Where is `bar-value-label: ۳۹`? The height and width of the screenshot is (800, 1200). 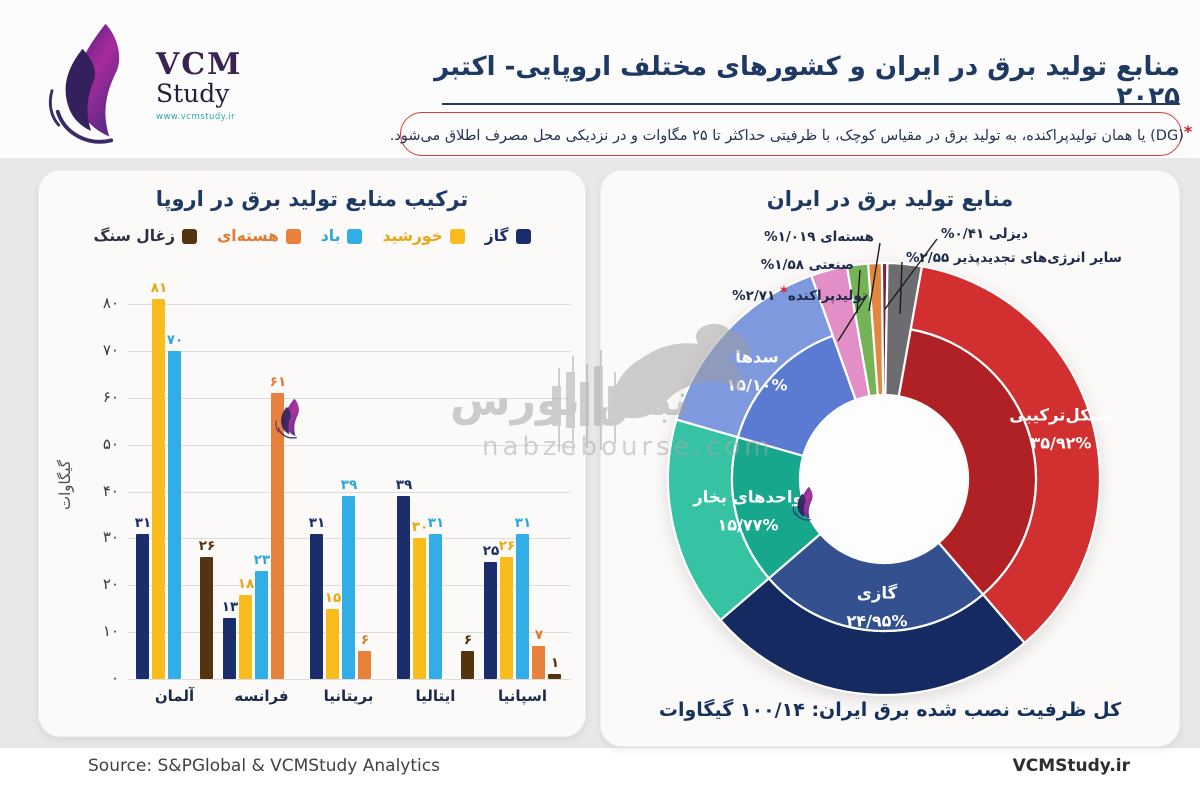 bar-value-label: ۳۹ is located at coordinates (404, 485).